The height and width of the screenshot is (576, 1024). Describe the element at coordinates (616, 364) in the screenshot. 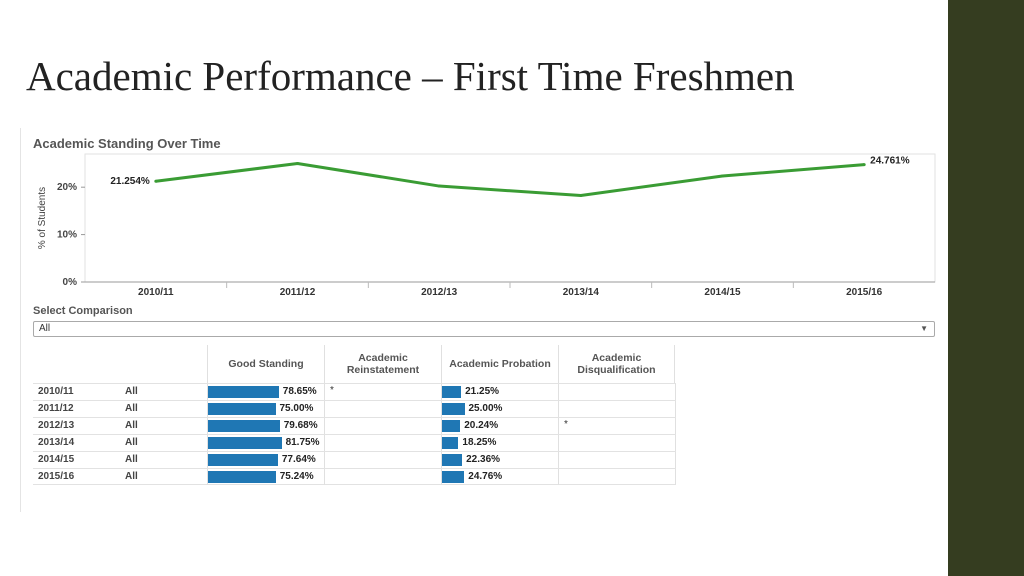

I see `header-academic-disqualification: Academic Disqualification` at that location.